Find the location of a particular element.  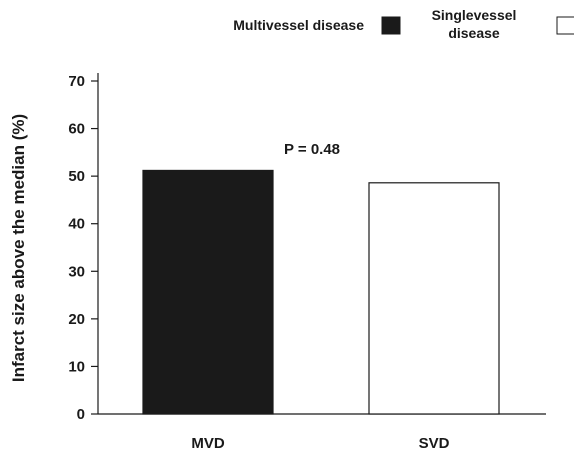

y-tick-label-10: 10 is located at coordinates (76, 366).